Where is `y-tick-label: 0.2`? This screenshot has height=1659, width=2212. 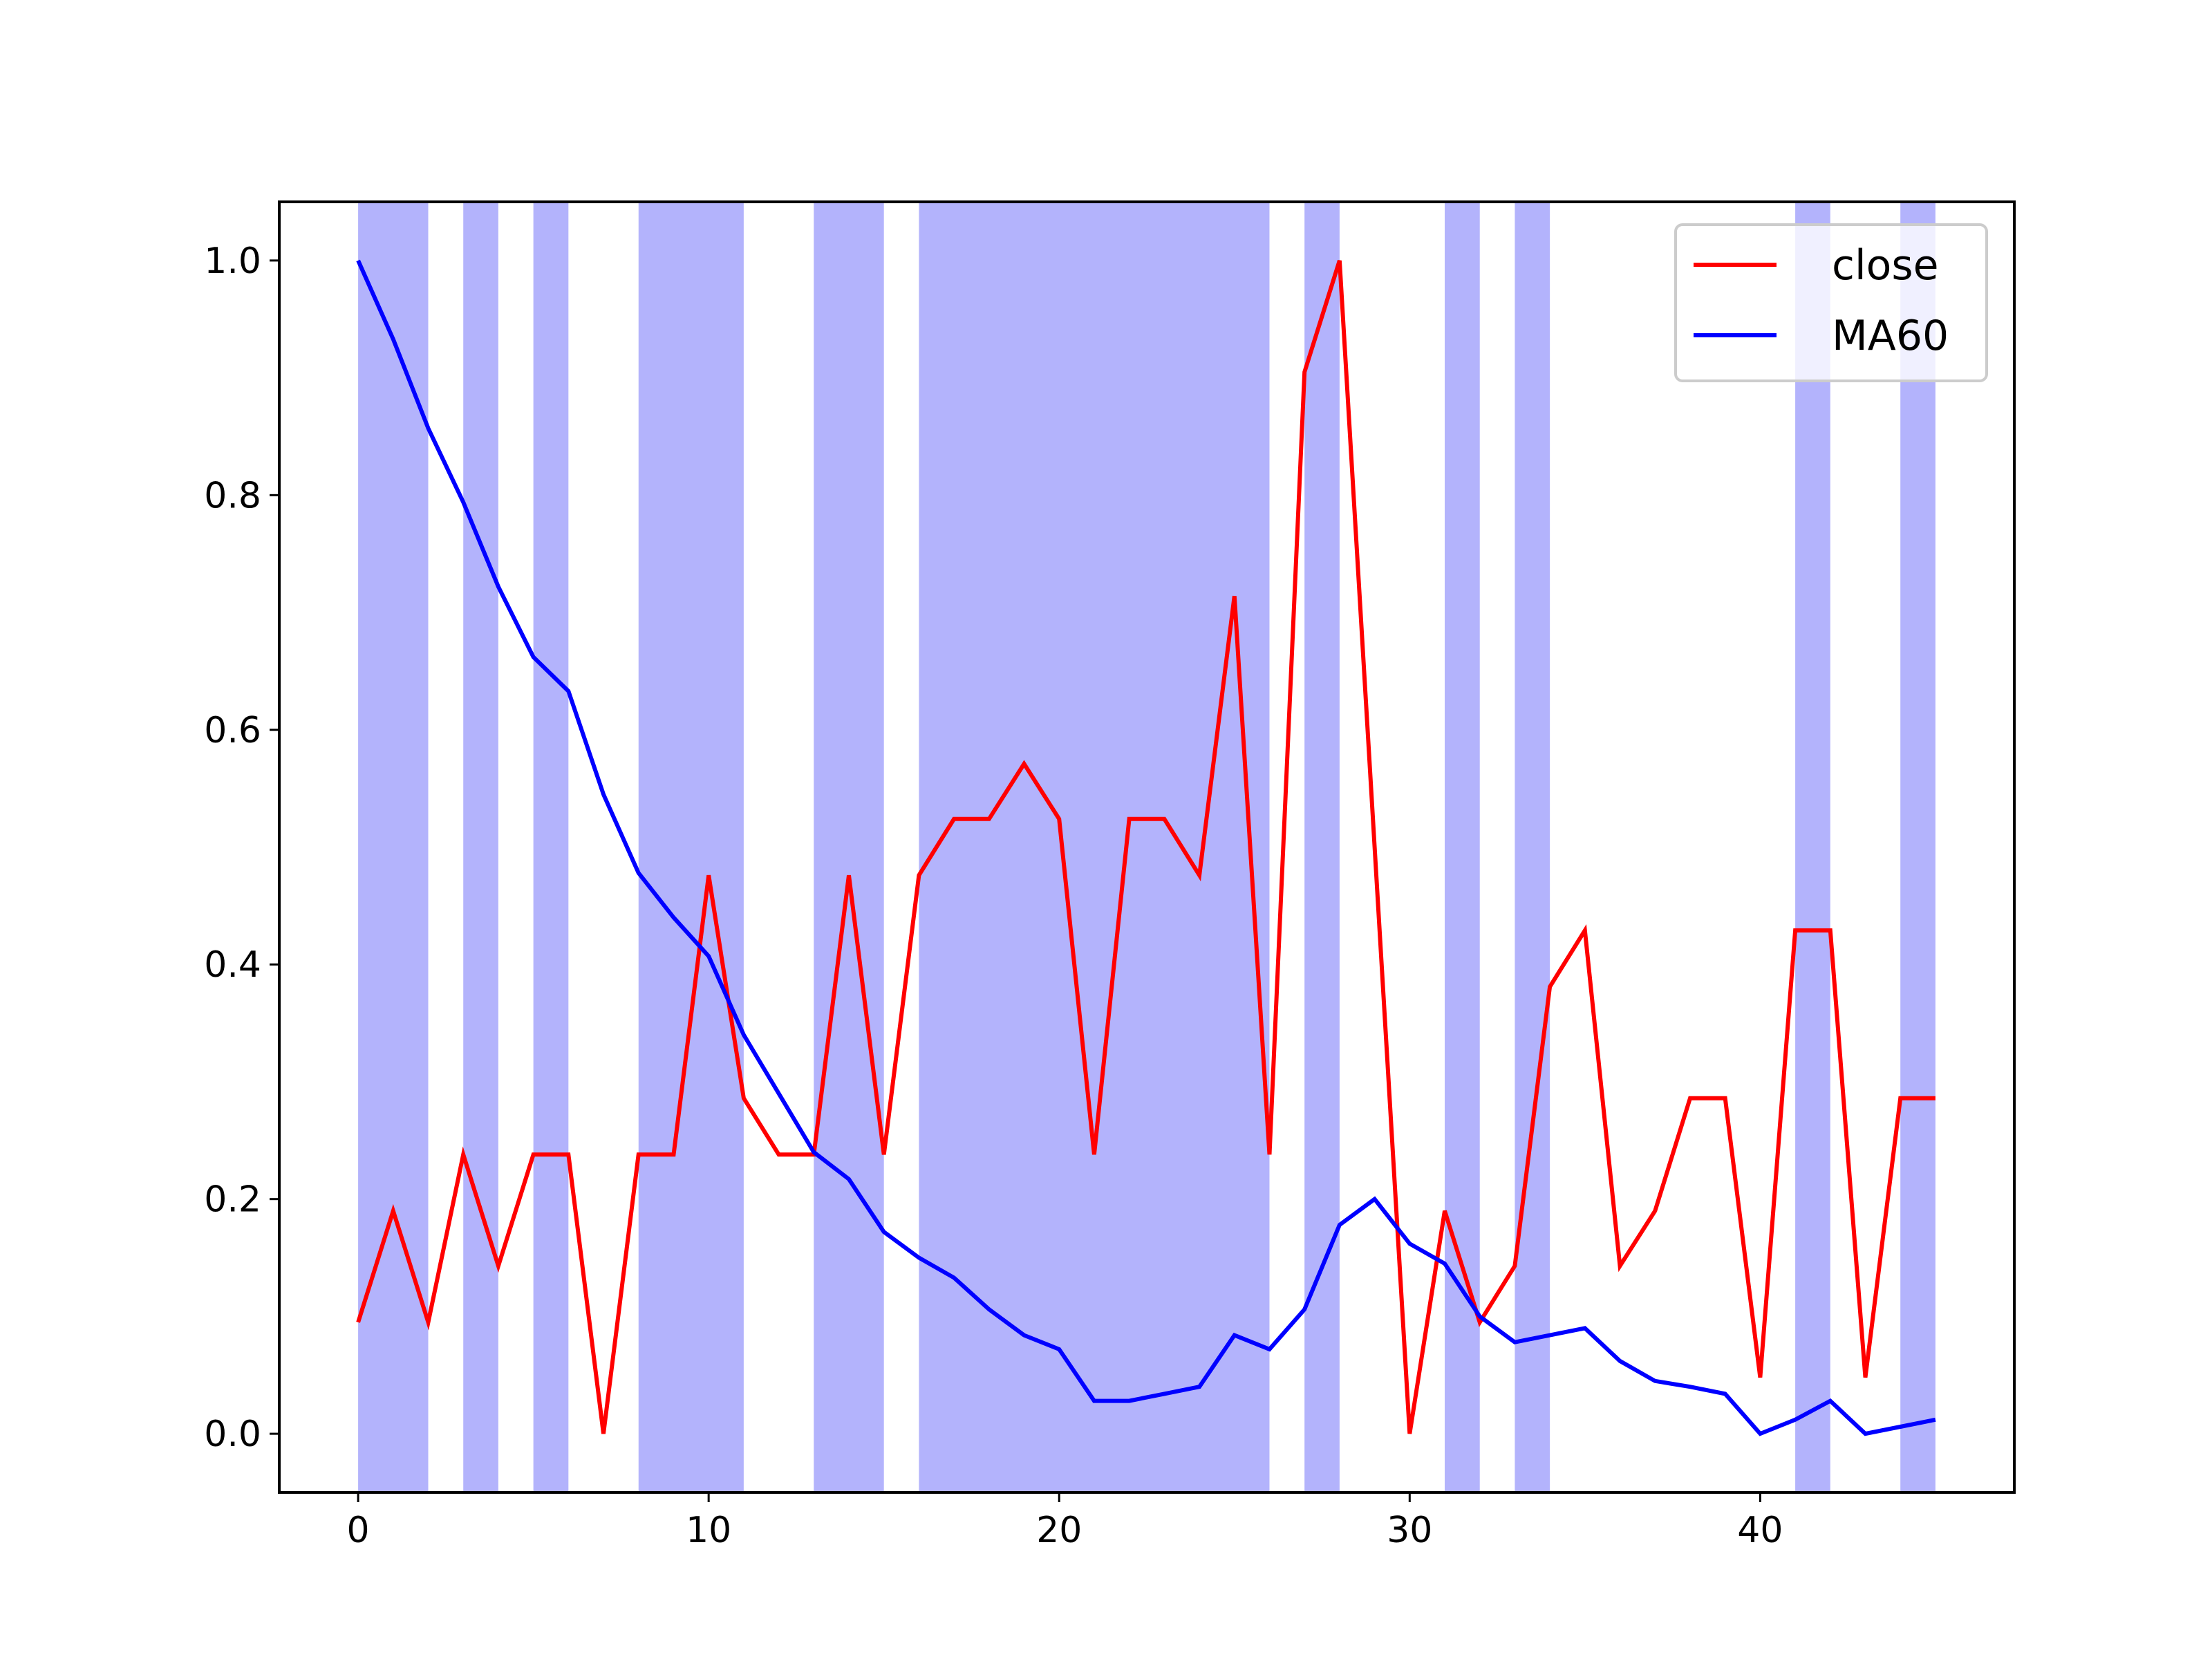
y-tick-label: 0.2 is located at coordinates (232, 1200).